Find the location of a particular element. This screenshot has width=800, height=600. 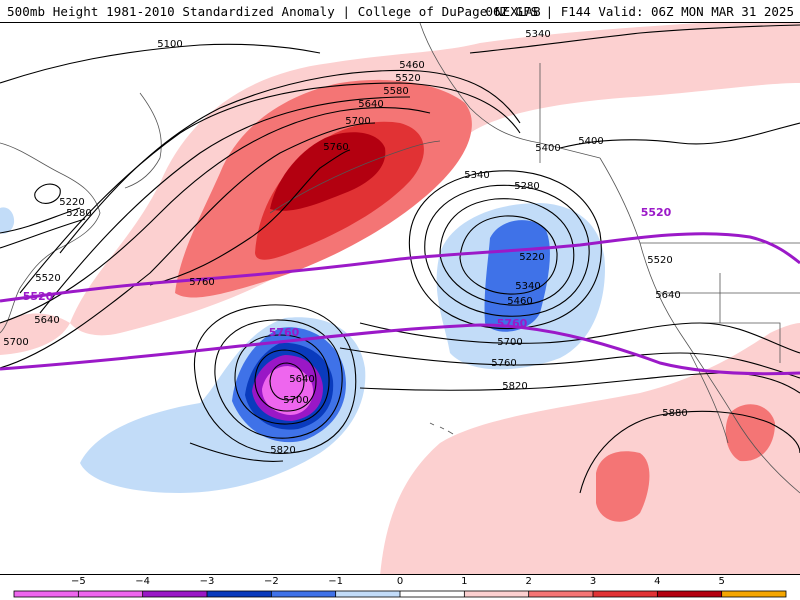

hawaii-islands is located at coordinates (441, 428).